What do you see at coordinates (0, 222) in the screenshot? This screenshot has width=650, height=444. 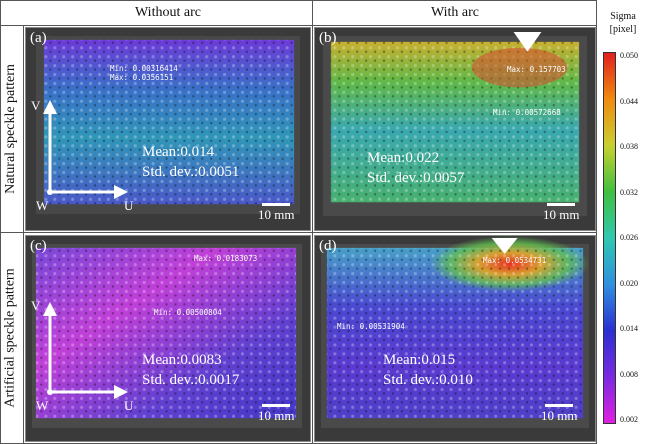 I see `grid-left` at bounding box center [0, 222].